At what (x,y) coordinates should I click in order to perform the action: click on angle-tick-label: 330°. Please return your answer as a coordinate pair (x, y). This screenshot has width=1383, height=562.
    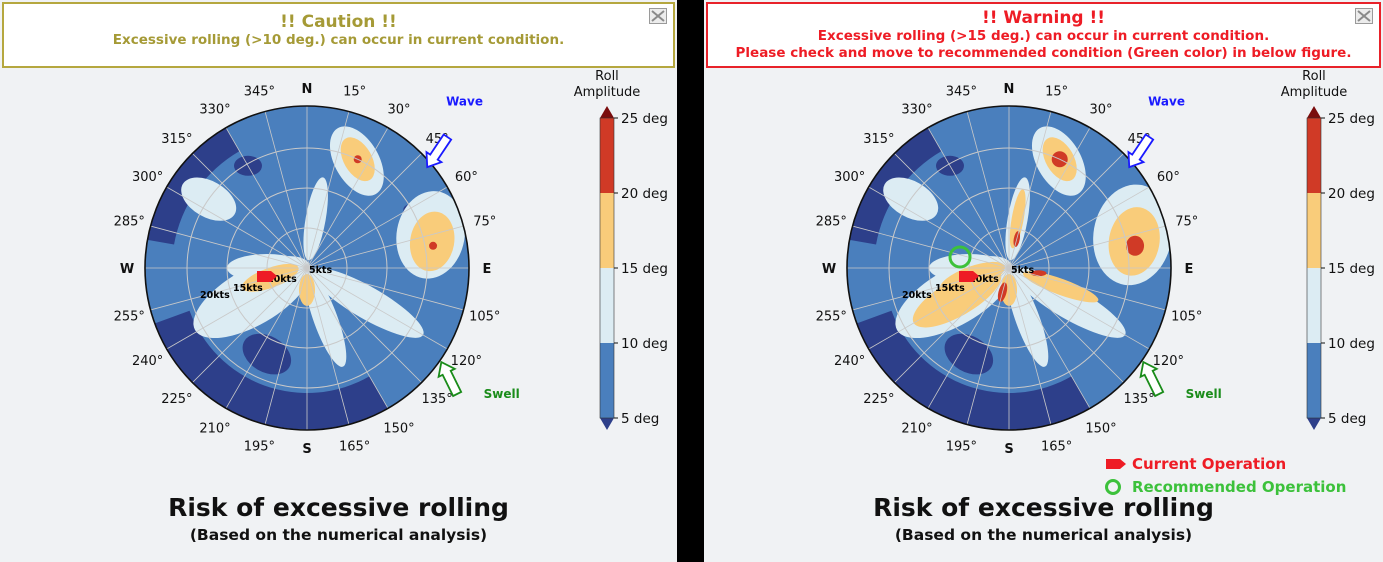
    Looking at the image, I should click on (214, 110).